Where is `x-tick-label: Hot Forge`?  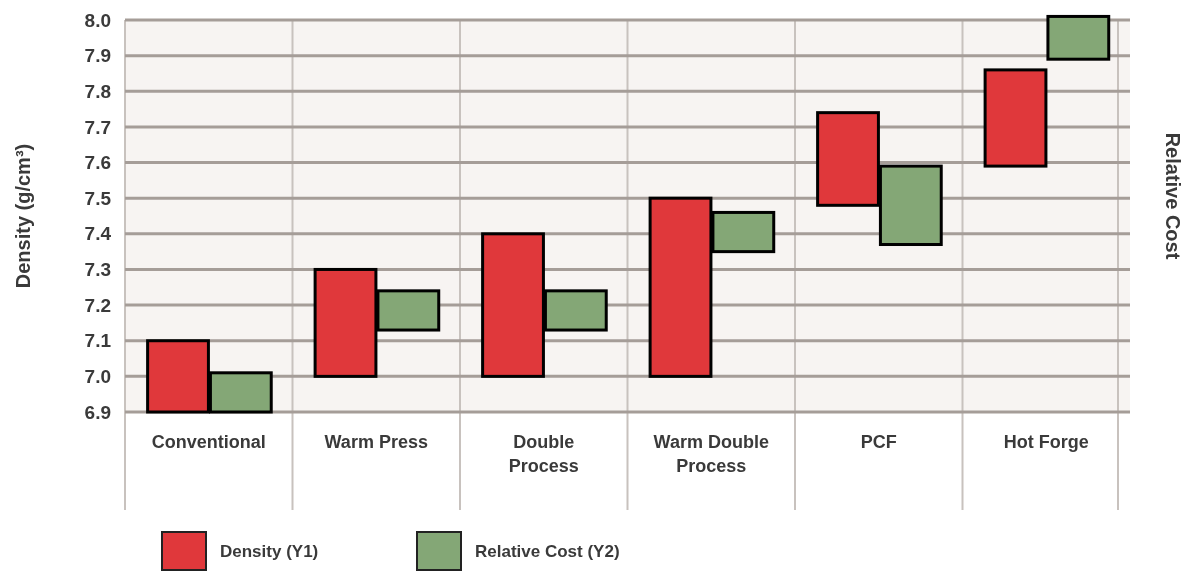 x-tick-label: Hot Forge is located at coordinates (1046, 442).